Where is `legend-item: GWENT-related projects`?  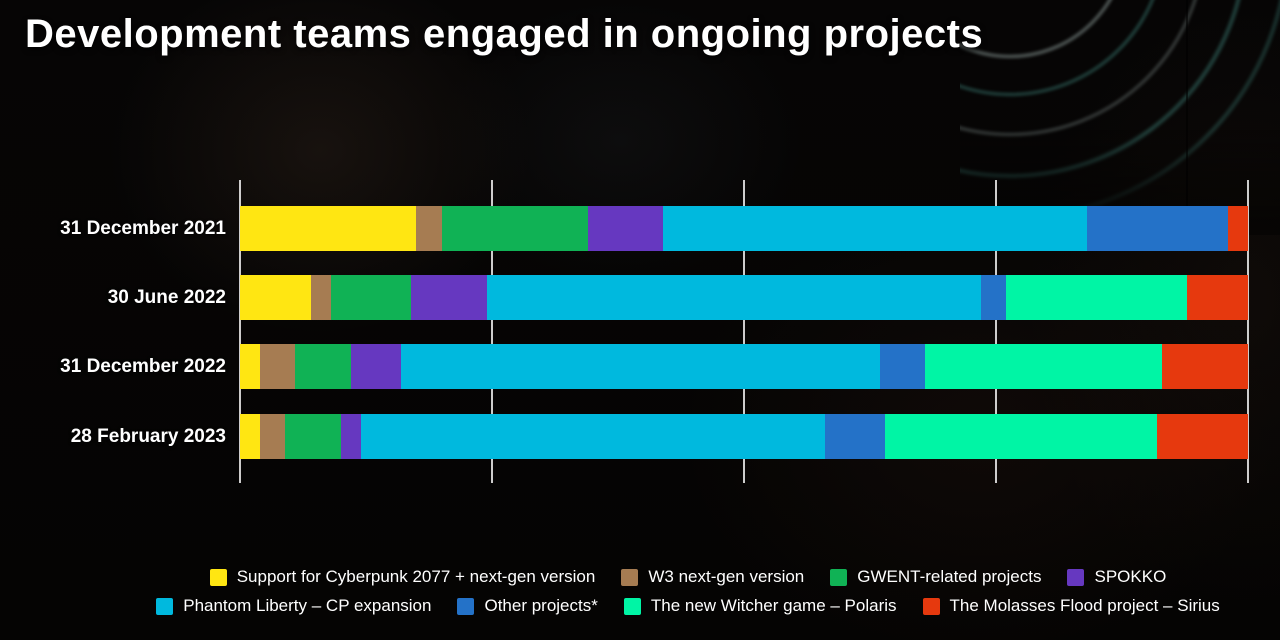
legend-item: GWENT-related projects is located at coordinates (935, 577).